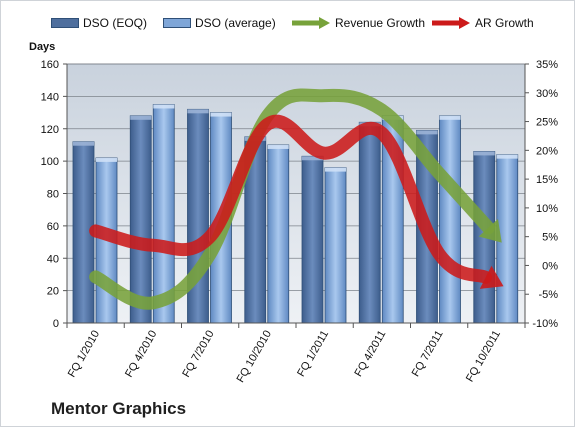  Describe the element at coordinates (65, 23) in the screenshot. I see `legend-swatch-dso-eoq` at that location.